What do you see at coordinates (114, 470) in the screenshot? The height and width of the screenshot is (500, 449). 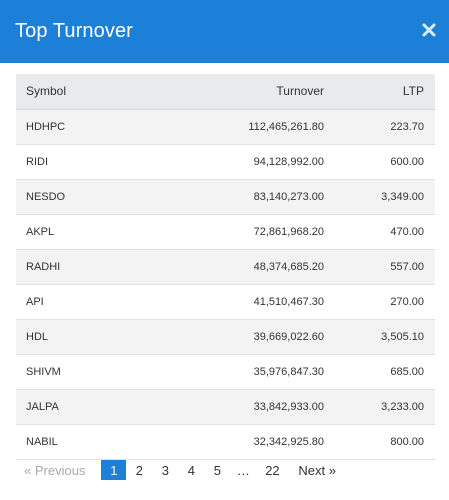 I see `page-button-1: 1` at bounding box center [114, 470].